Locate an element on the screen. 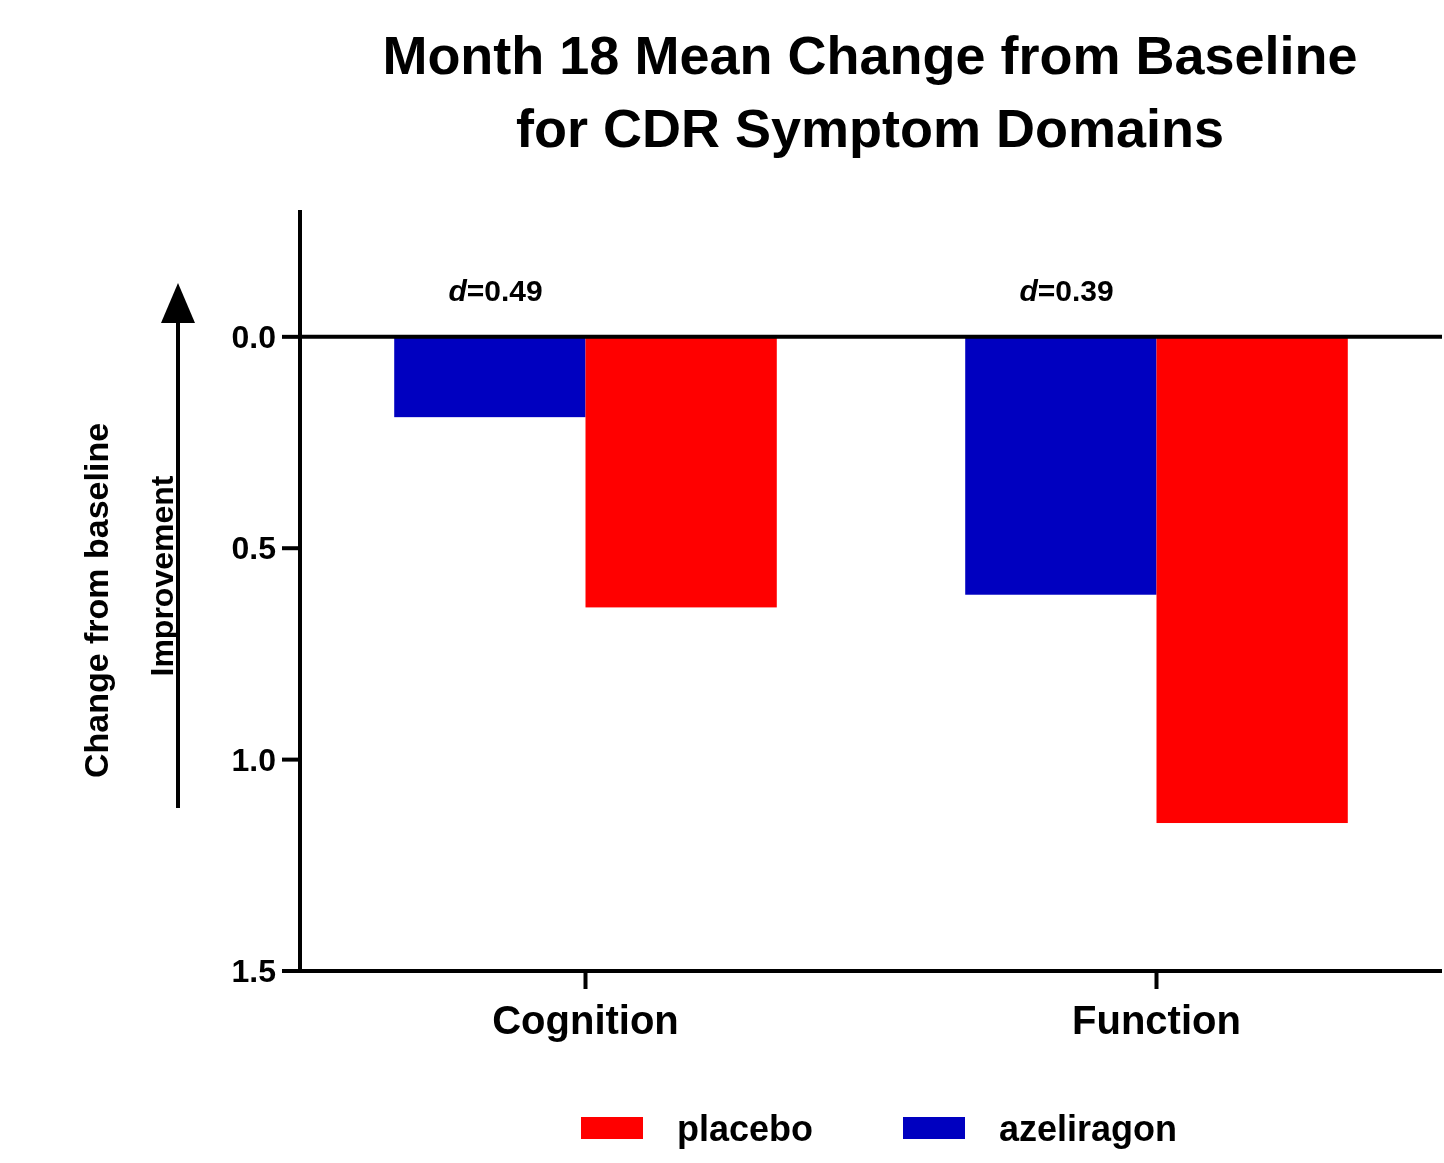 Image resolution: width=1444 pixels, height=1163 pixels. y-tick-label: 1.5 is located at coordinates (253, 971).